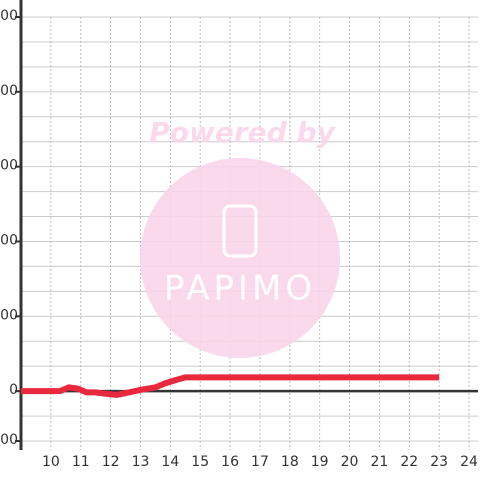 The height and width of the screenshot is (480, 480). Describe the element at coordinates (200, 462) in the screenshot. I see `x-tick-label: 15` at that location.